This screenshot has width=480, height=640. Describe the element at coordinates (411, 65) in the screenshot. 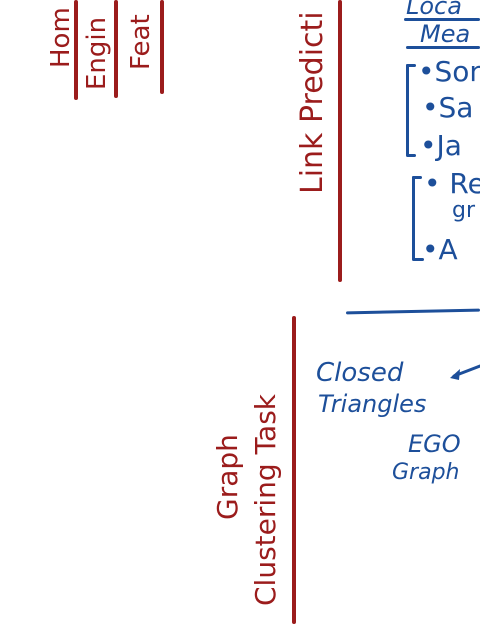

I see `bracket-1-top` at that location.